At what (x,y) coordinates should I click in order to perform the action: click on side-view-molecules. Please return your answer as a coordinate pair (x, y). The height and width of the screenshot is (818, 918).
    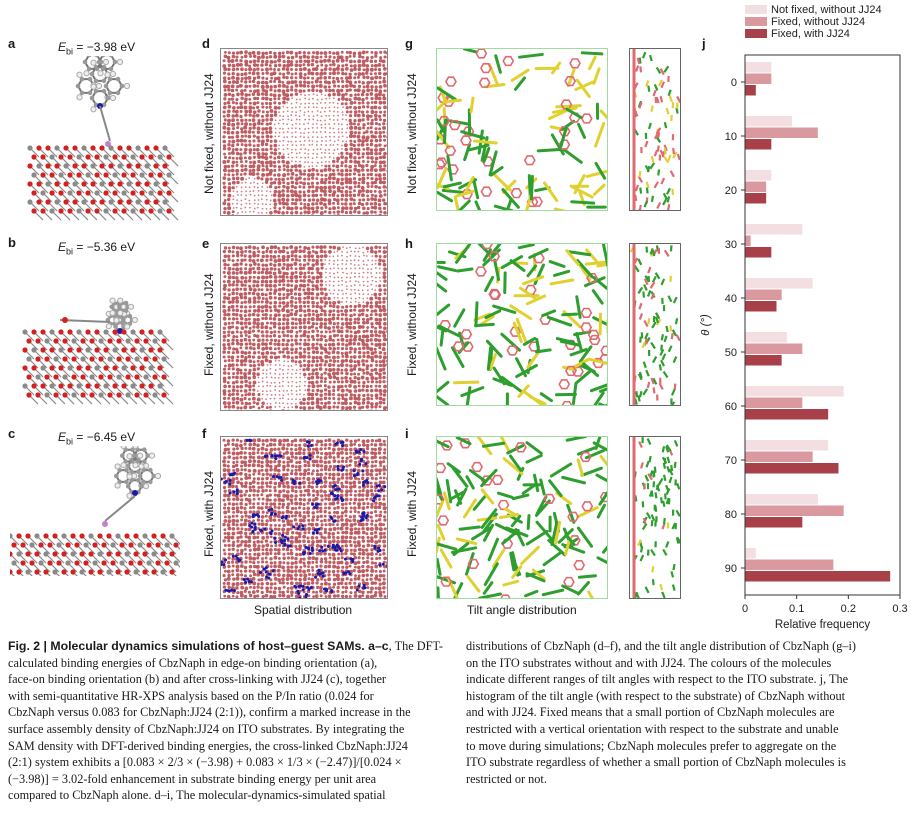
    Looking at the image, I should click on (655, 324).